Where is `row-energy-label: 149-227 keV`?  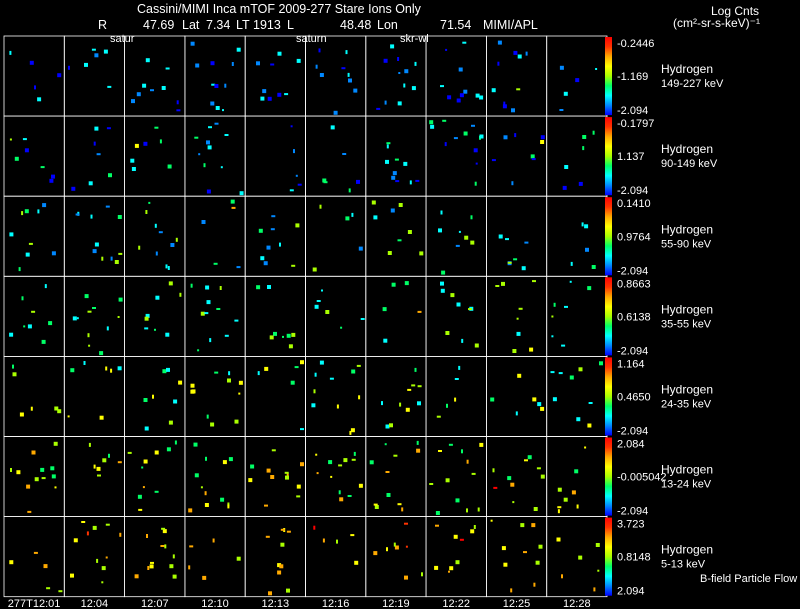 row-energy-label: 149-227 keV is located at coordinates (692, 84).